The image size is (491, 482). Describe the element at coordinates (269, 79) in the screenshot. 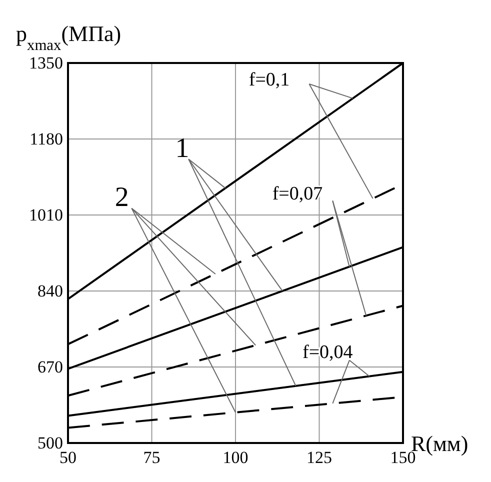

I see `annotation: f=0,1` at that location.